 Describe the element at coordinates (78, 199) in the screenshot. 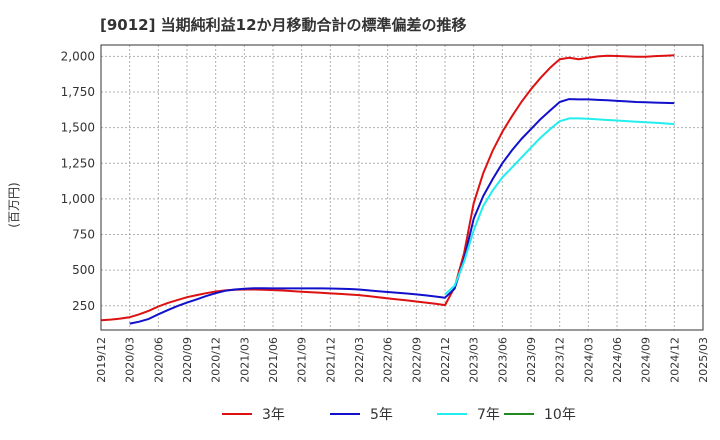

I see `y-tick-label: 1,000` at that location.